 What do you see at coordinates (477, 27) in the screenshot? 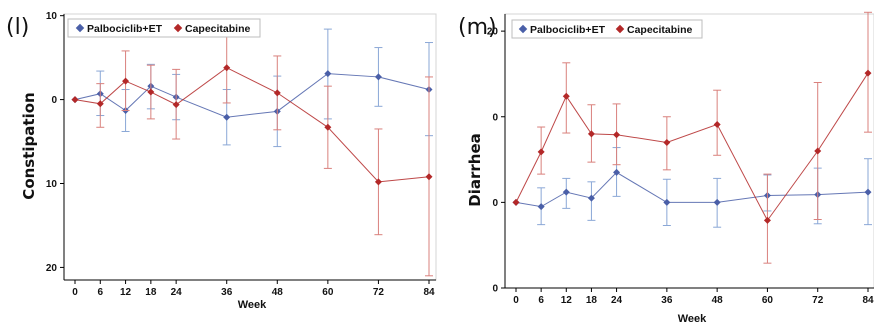
I see `panel-label: (m)` at bounding box center [477, 27].